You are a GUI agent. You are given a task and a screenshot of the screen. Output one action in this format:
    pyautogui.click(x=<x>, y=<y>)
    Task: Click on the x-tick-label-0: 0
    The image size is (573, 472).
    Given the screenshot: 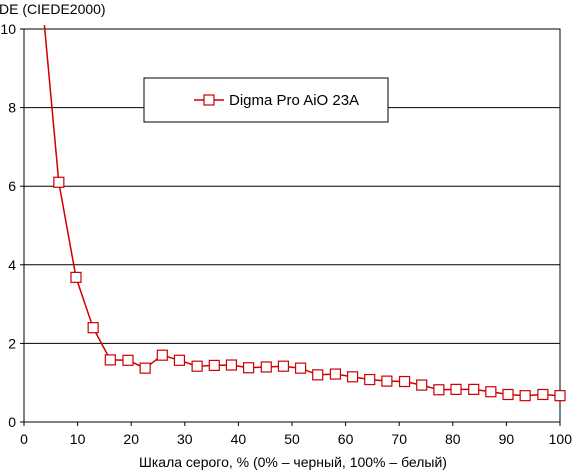 What is the action you would take?
    pyautogui.click(x=24, y=439)
    